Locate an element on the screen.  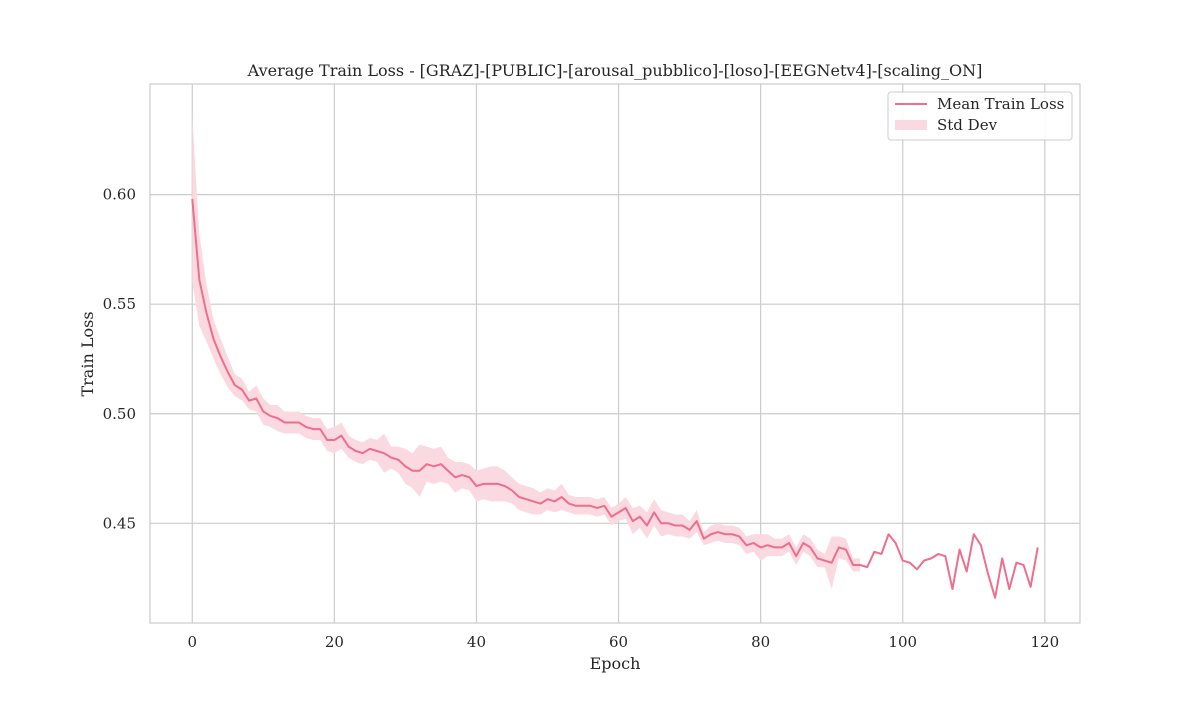
x-tick-labels: 0 20 40 60 80 100 120 is located at coordinates (623, 642).